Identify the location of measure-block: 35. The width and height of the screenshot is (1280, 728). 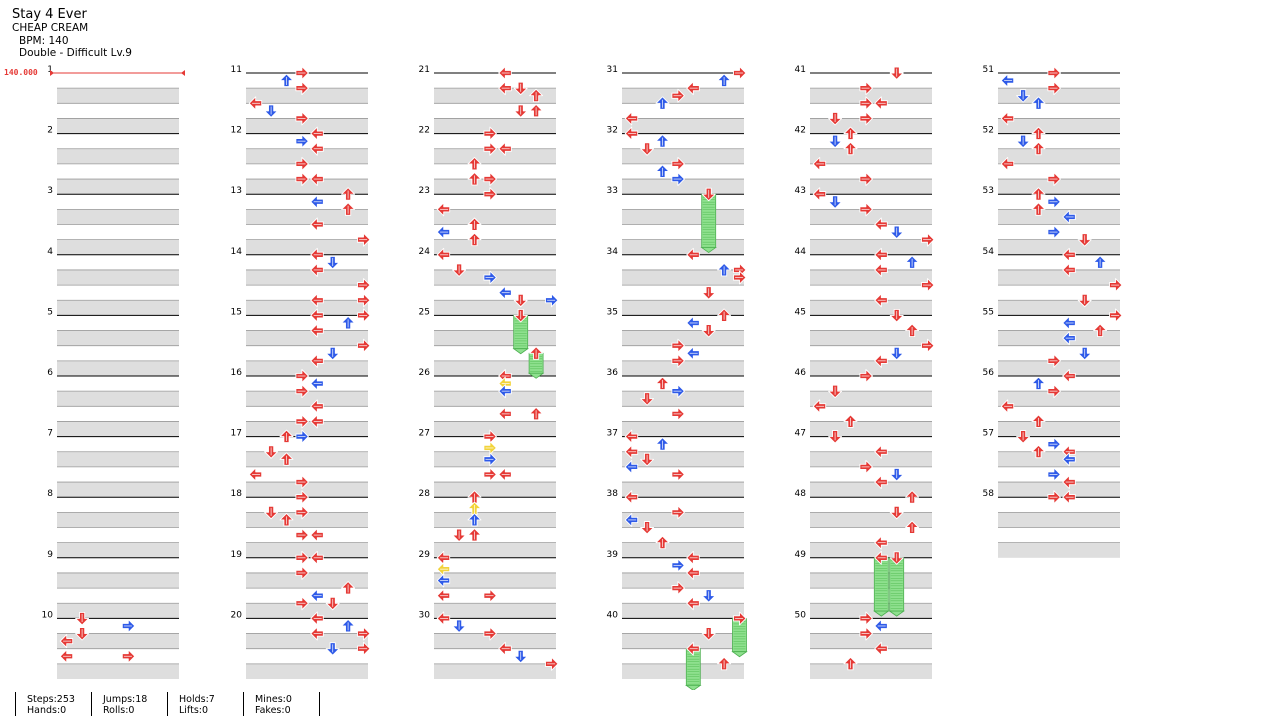
(675, 341).